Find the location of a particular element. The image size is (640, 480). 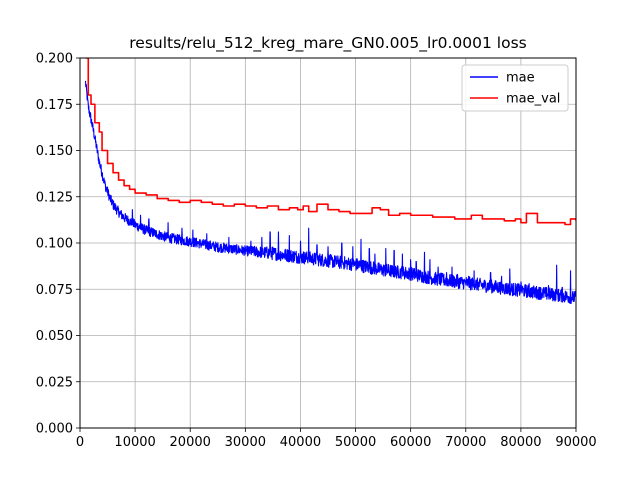

x-tick-label: 60000 is located at coordinates (410, 442).